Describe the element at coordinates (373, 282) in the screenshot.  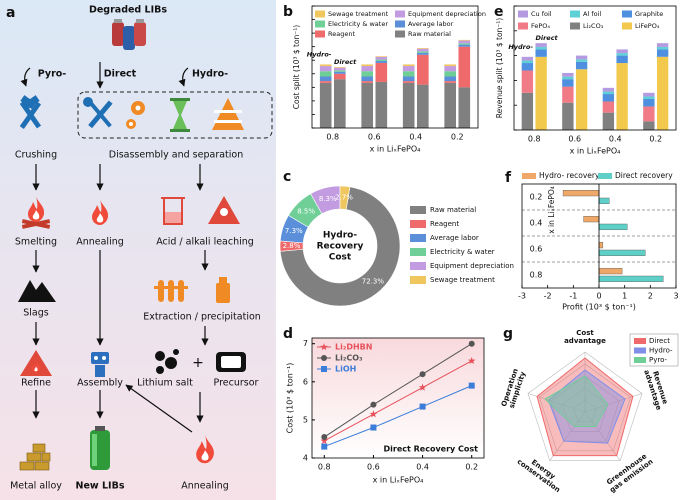
I see `data-label: 72.3%` at that location.